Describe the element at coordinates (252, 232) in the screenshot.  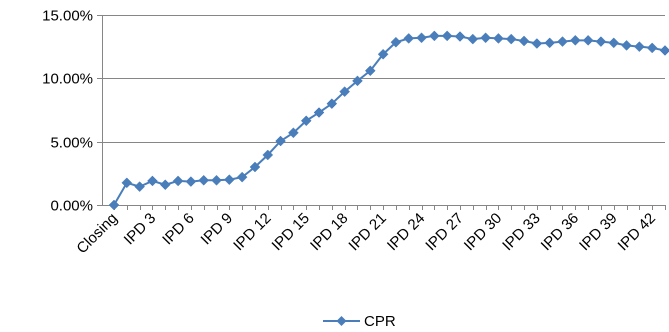
I see `x-tick-label: IPD 12` at that location.